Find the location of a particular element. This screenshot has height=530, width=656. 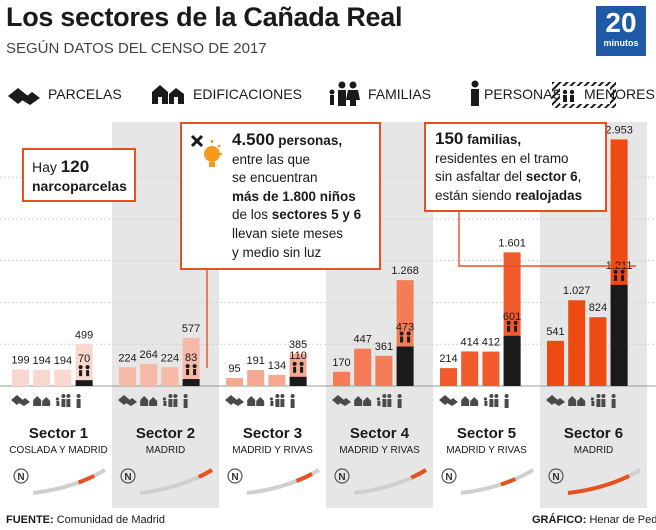

map-road is located at coordinates (283, 481).